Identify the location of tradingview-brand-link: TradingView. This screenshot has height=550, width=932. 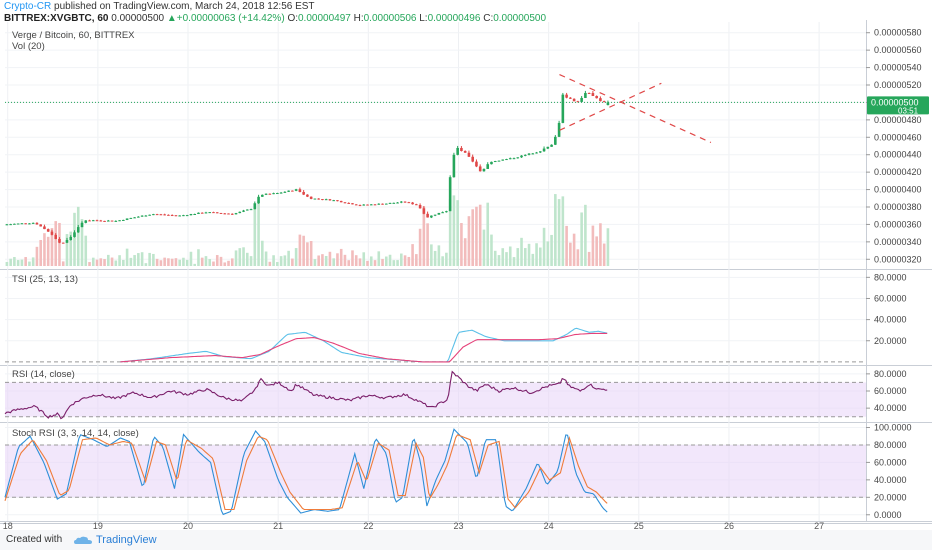
(126, 540).